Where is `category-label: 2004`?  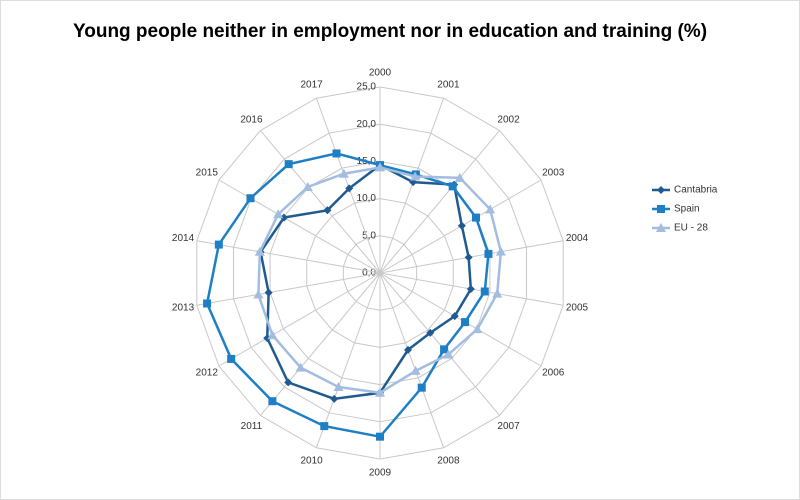
category-label: 2004 is located at coordinates (577, 238).